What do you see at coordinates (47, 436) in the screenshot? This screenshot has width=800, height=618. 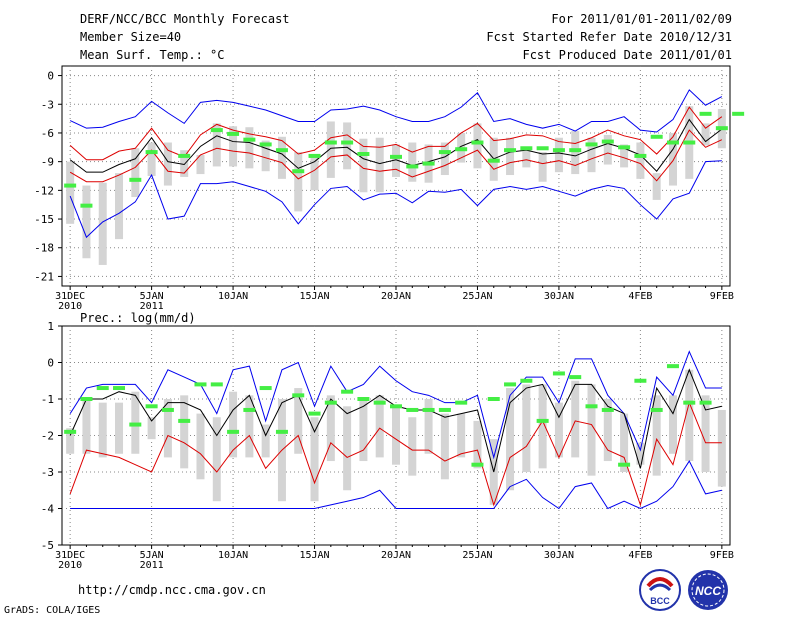 I see `y-tick-label: -2` at bounding box center [47, 436].